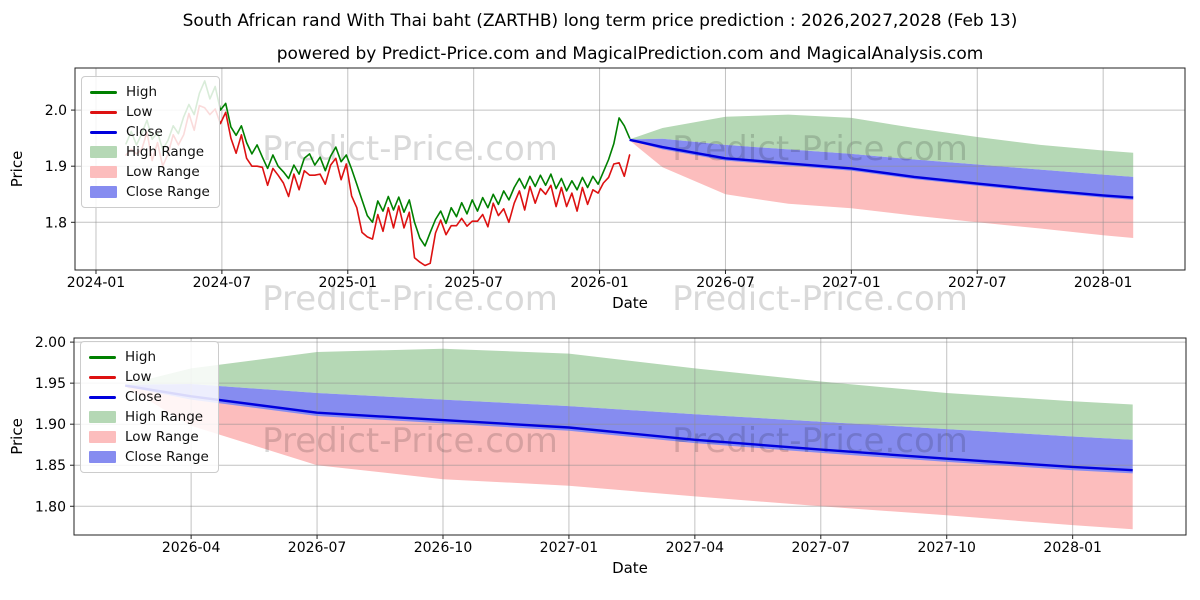 This screenshot has height=600, width=1200. What do you see at coordinates (599, 283) in the screenshot?
I see `x-tick-label: 2026-01` at bounding box center [599, 283].